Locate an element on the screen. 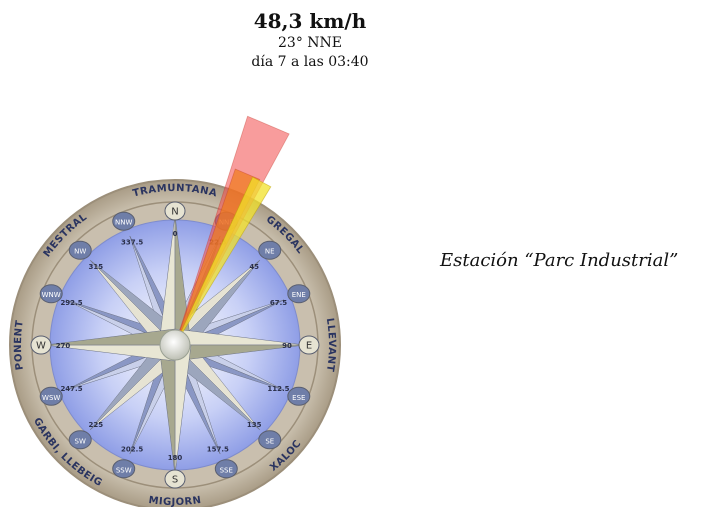 The image size is (705, 507). compass-hub is located at coordinates (175, 345).